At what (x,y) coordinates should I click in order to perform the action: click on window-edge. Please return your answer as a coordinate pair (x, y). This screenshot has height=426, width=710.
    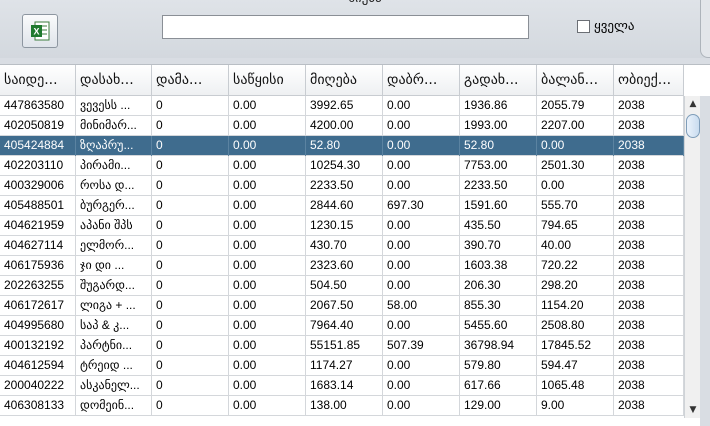
    Looking at the image, I should click on (705, 29).